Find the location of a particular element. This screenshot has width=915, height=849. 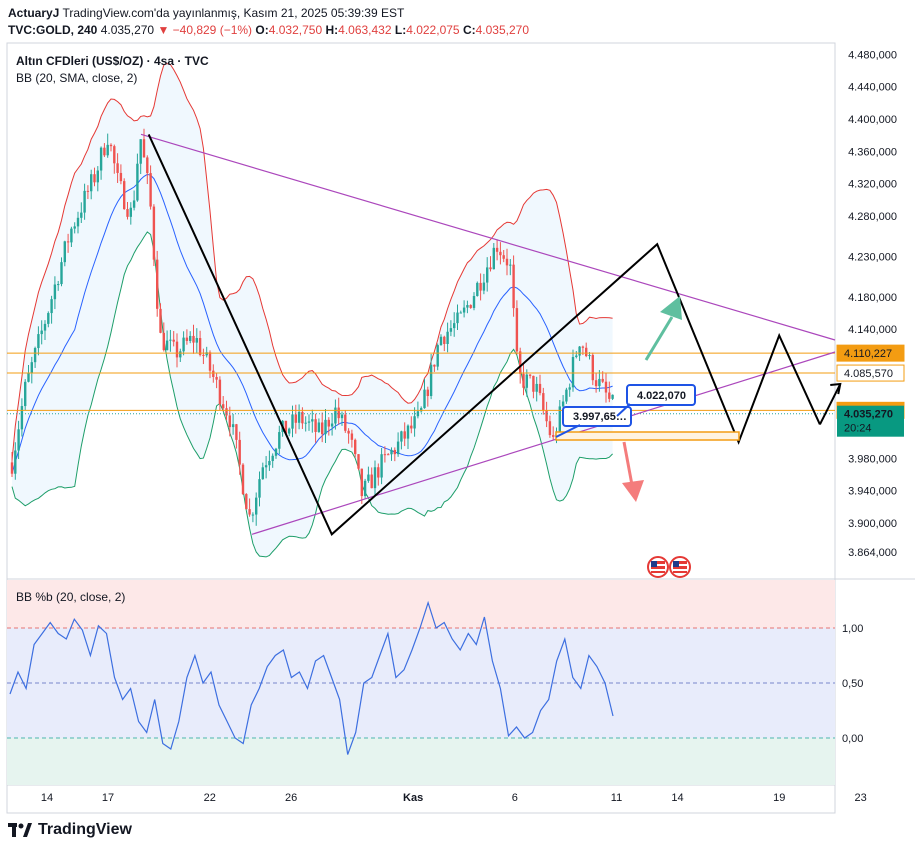

price-tick-label: 3.864,000 is located at coordinates (872, 553).